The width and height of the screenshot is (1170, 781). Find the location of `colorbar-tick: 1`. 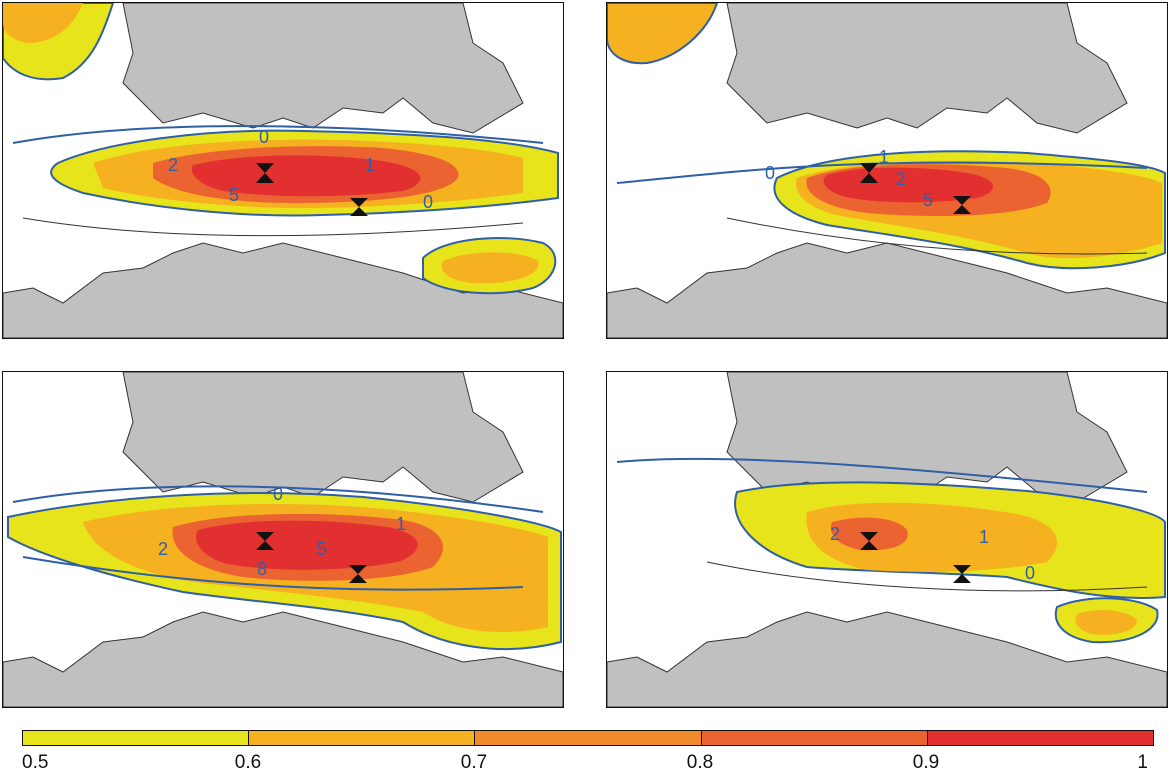

colorbar-tick: 1 is located at coordinates (1142, 762).